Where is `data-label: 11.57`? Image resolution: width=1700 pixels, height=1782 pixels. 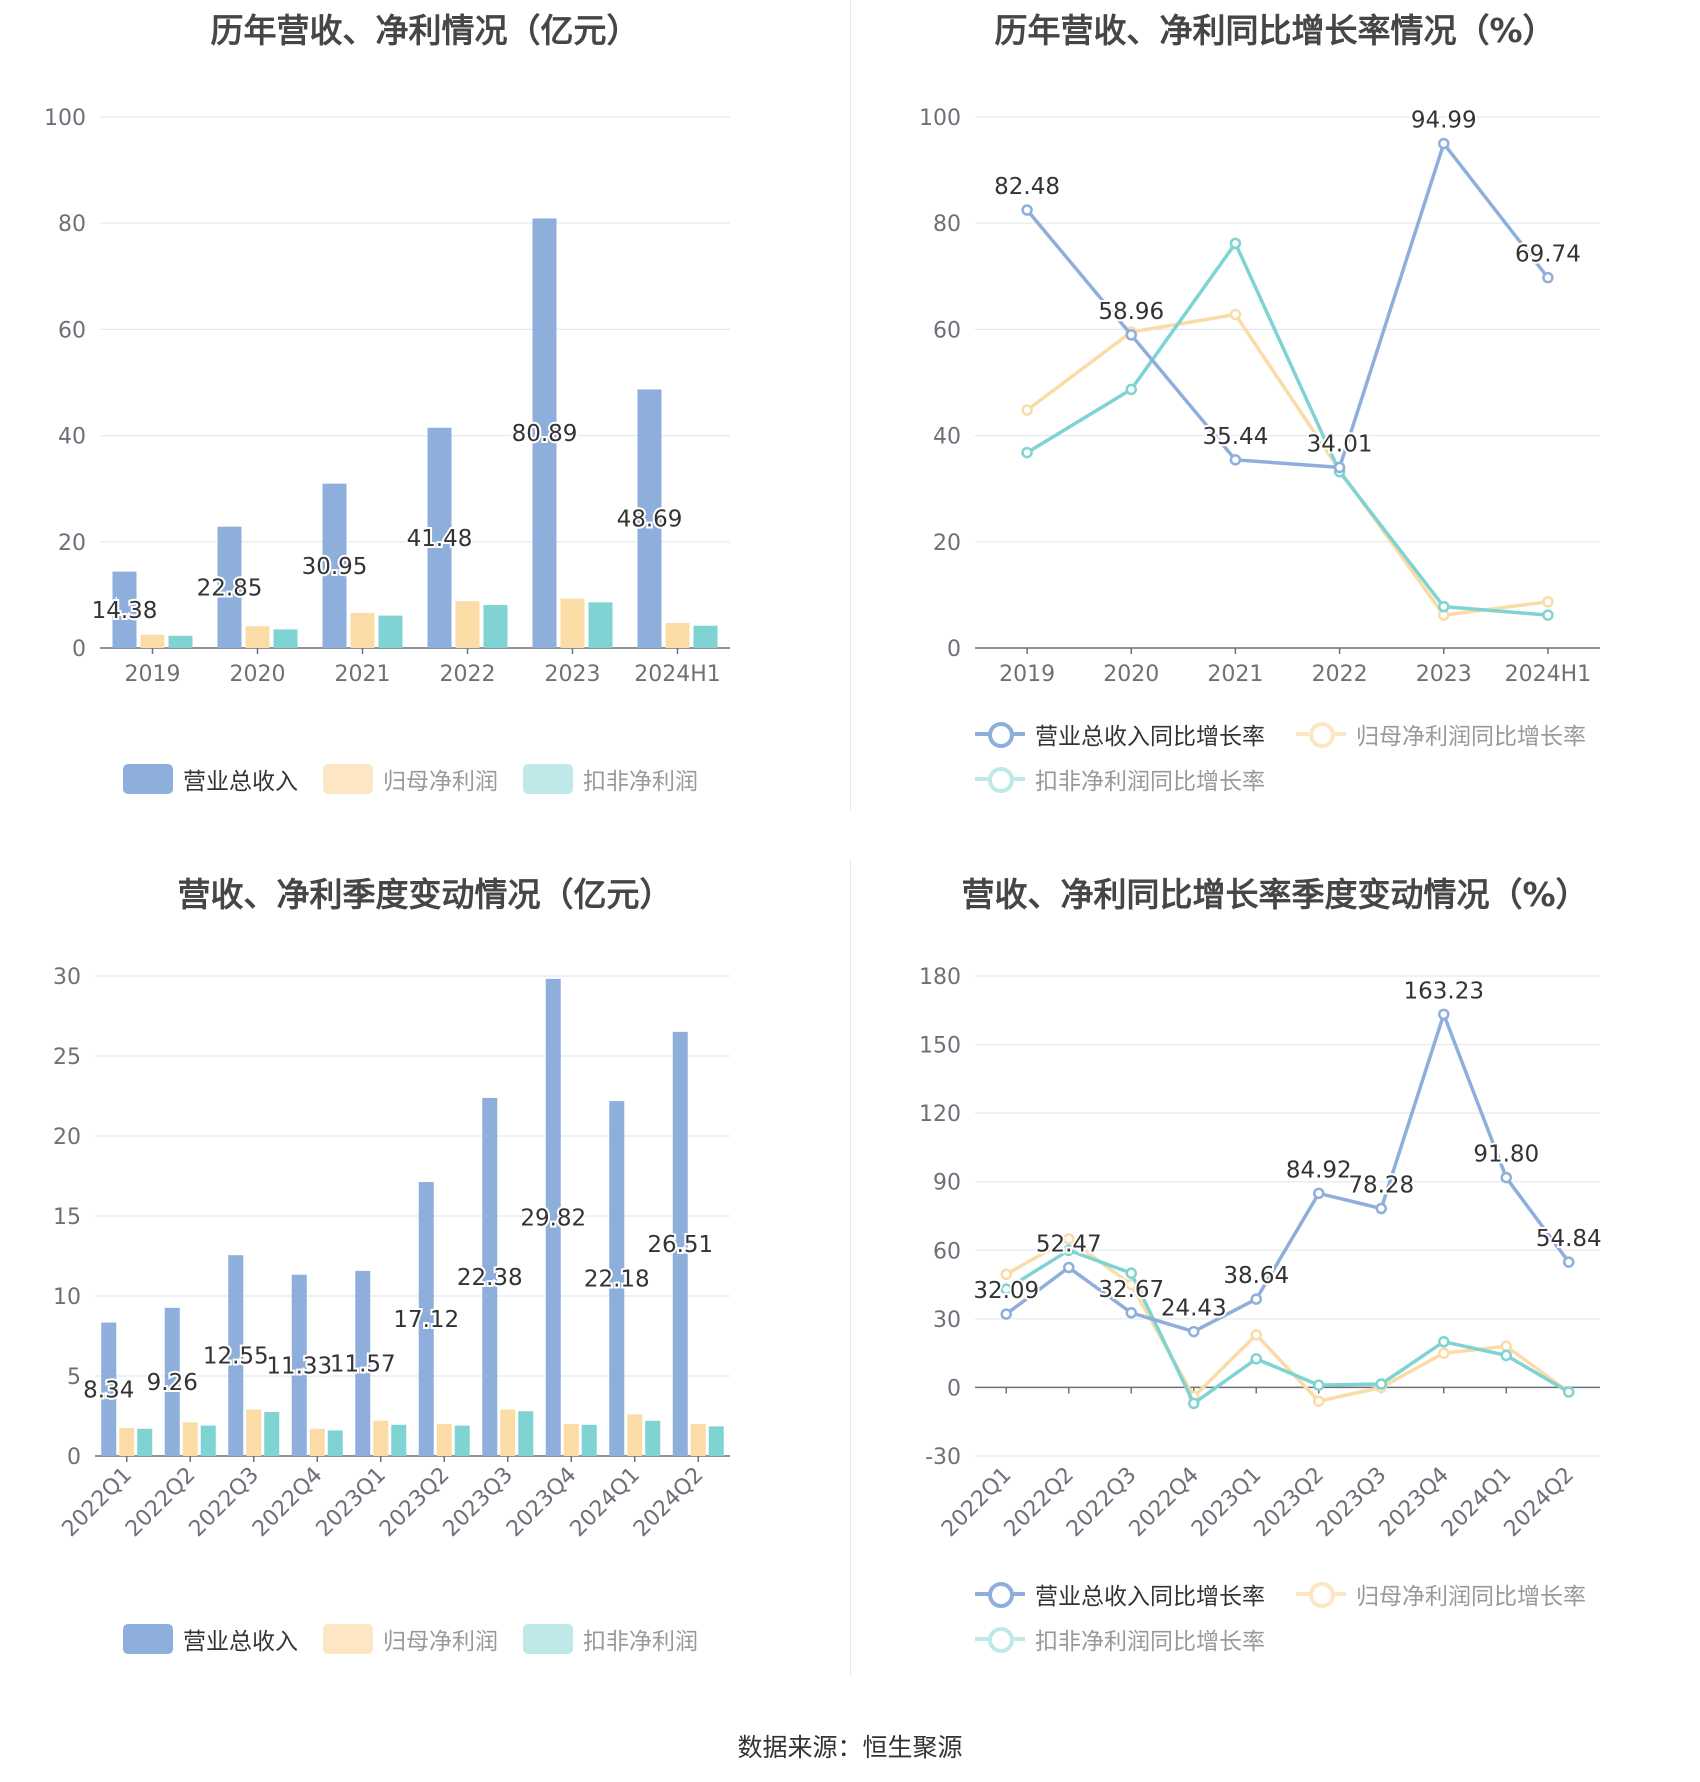 data-label: 11.57 is located at coordinates (363, 1364).